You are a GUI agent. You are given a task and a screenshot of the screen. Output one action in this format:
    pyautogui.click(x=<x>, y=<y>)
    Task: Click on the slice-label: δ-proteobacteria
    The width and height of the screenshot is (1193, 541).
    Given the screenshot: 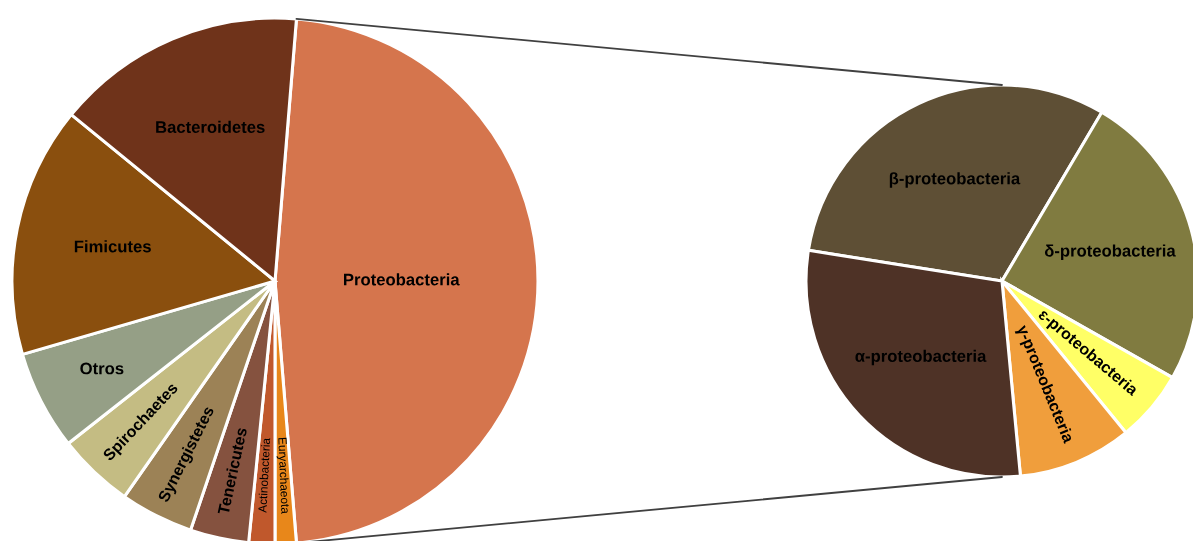 What is the action you would take?
    pyautogui.click(x=1110, y=252)
    